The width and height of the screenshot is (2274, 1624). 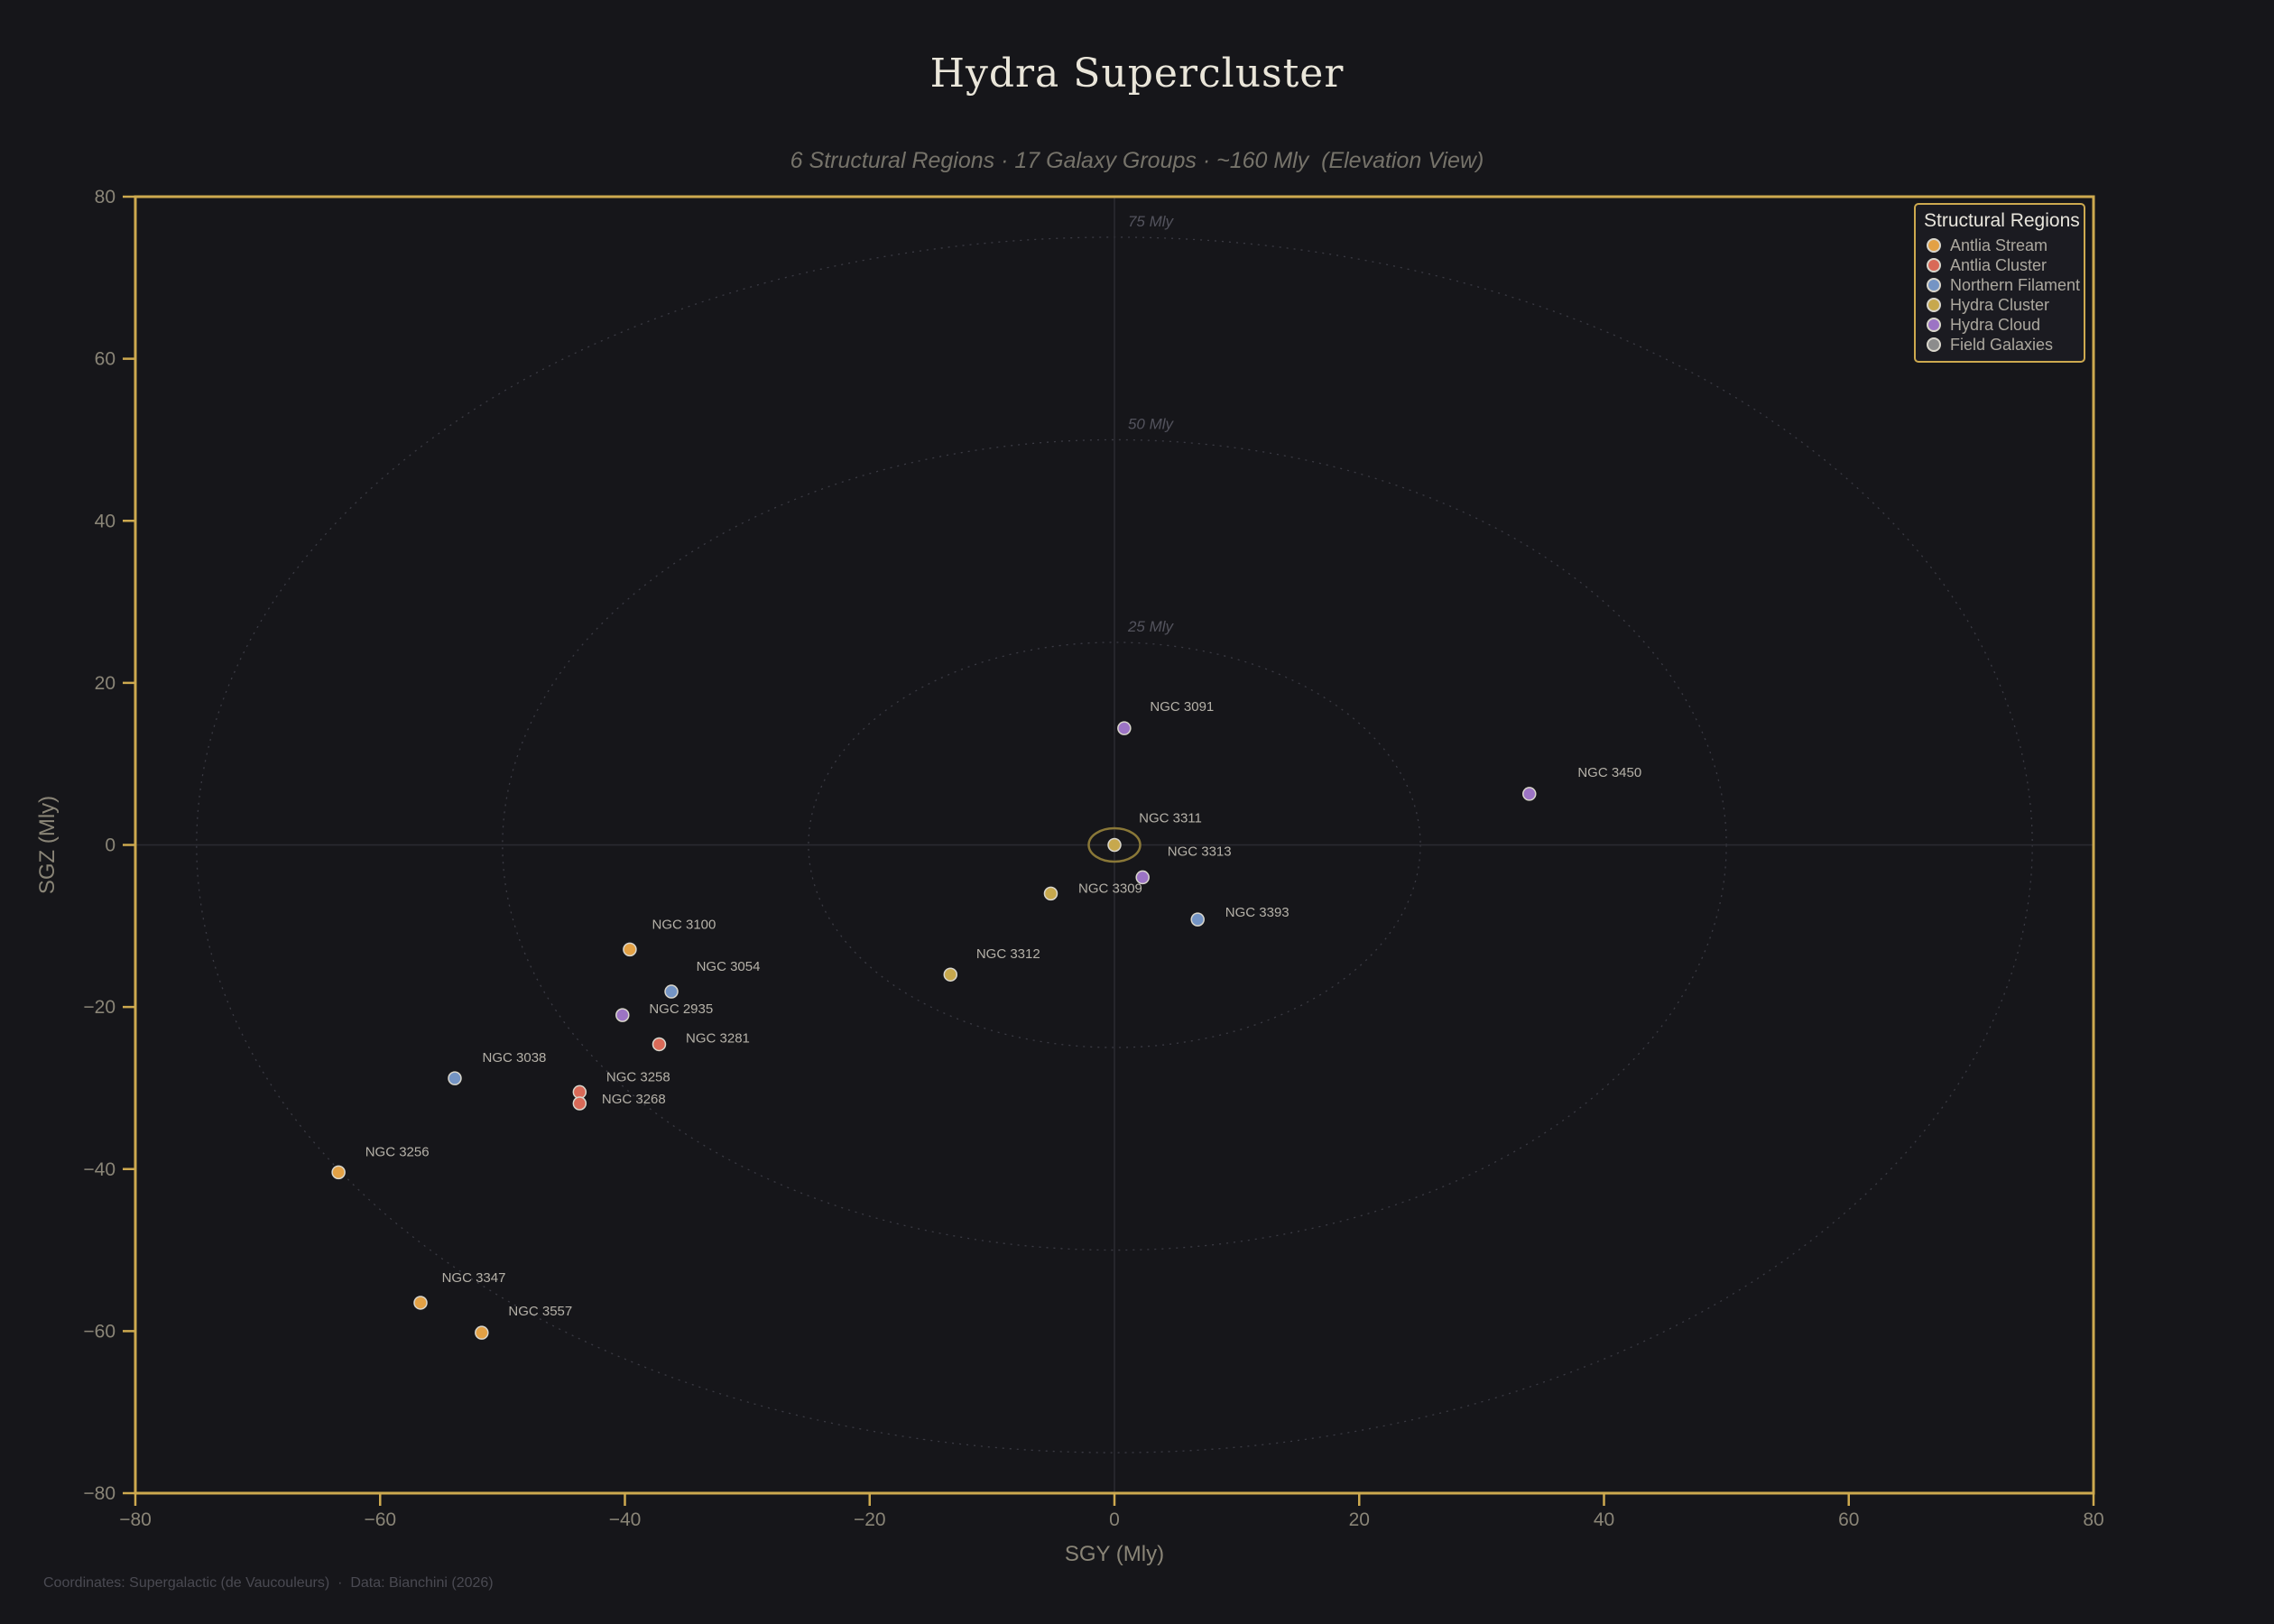 I want to click on galaxy-label-ngc-3268: NGC 3268, so click(x=634, y=1099).